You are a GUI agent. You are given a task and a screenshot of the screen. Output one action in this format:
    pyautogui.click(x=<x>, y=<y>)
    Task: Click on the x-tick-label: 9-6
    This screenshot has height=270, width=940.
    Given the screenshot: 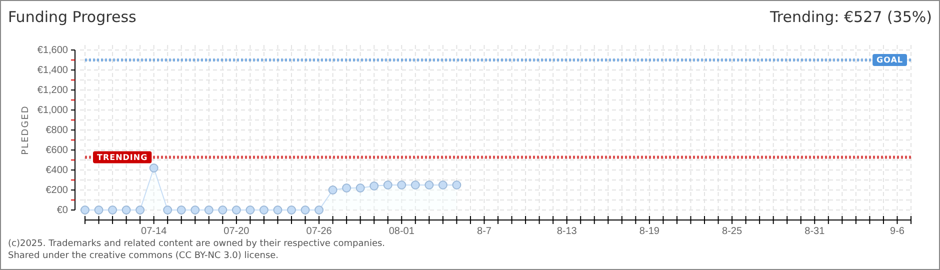 What is the action you would take?
    pyautogui.click(x=897, y=232)
    